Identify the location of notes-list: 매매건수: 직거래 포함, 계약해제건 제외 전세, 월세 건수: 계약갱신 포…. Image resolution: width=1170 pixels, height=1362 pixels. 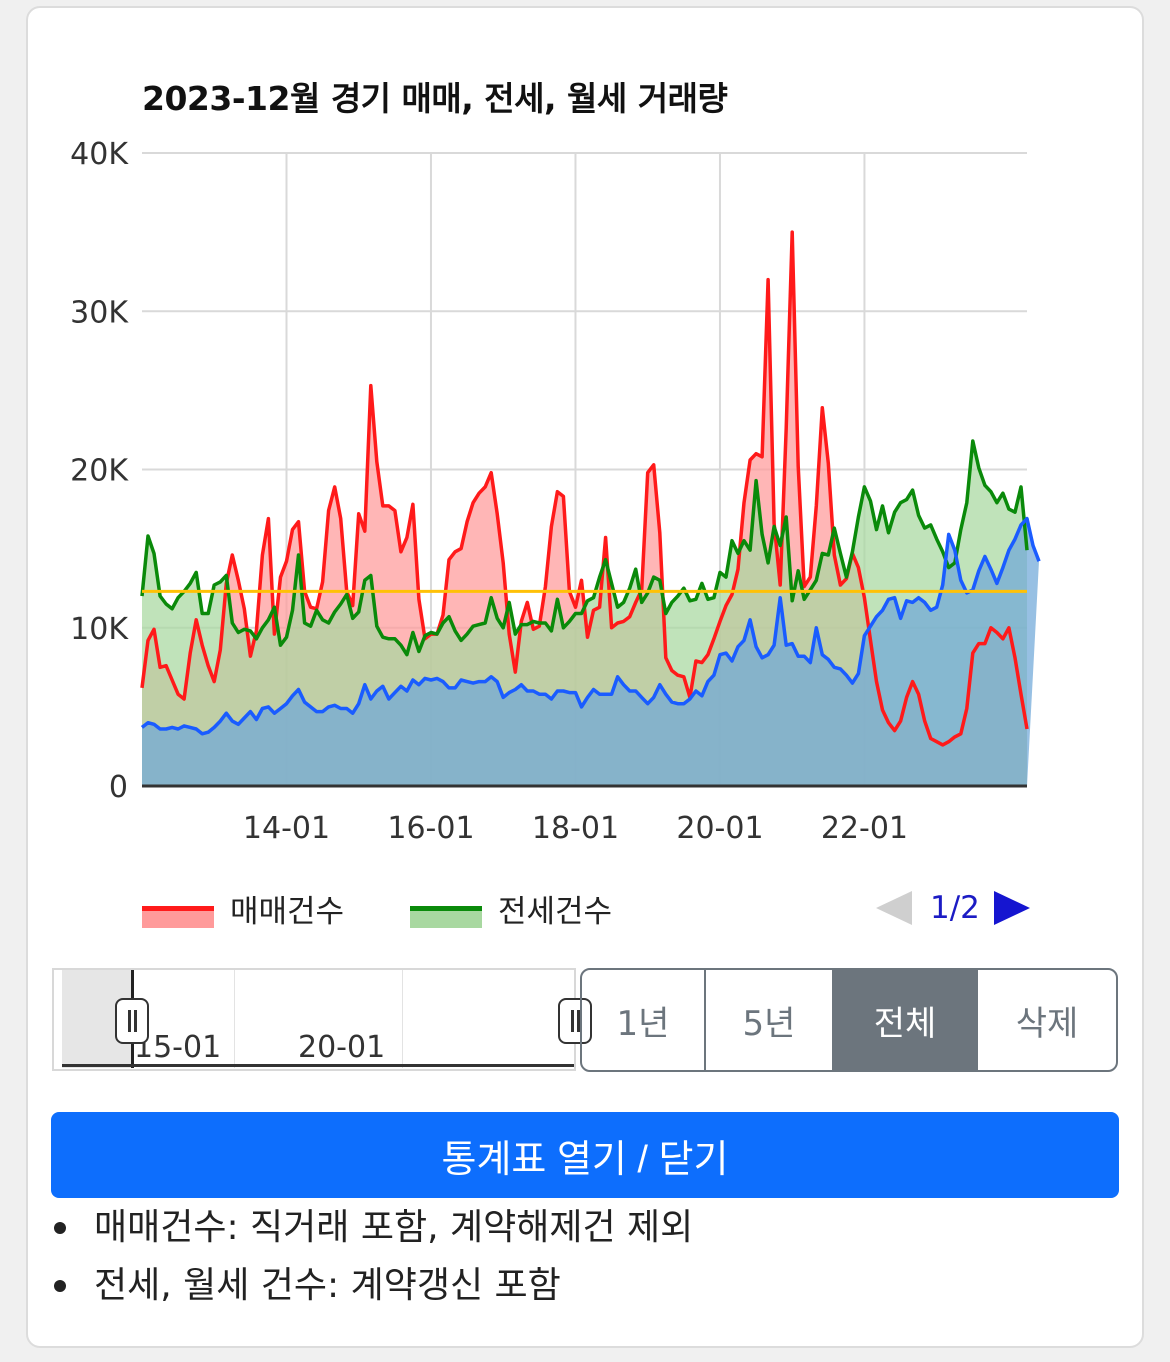
(372, 1261).